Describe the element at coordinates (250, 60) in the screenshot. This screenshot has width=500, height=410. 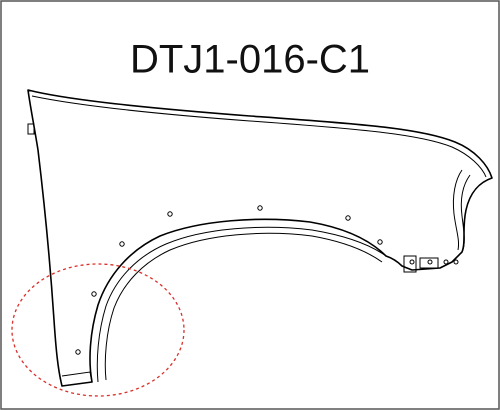
I see `part-number: DTJ1-016-C1` at that location.